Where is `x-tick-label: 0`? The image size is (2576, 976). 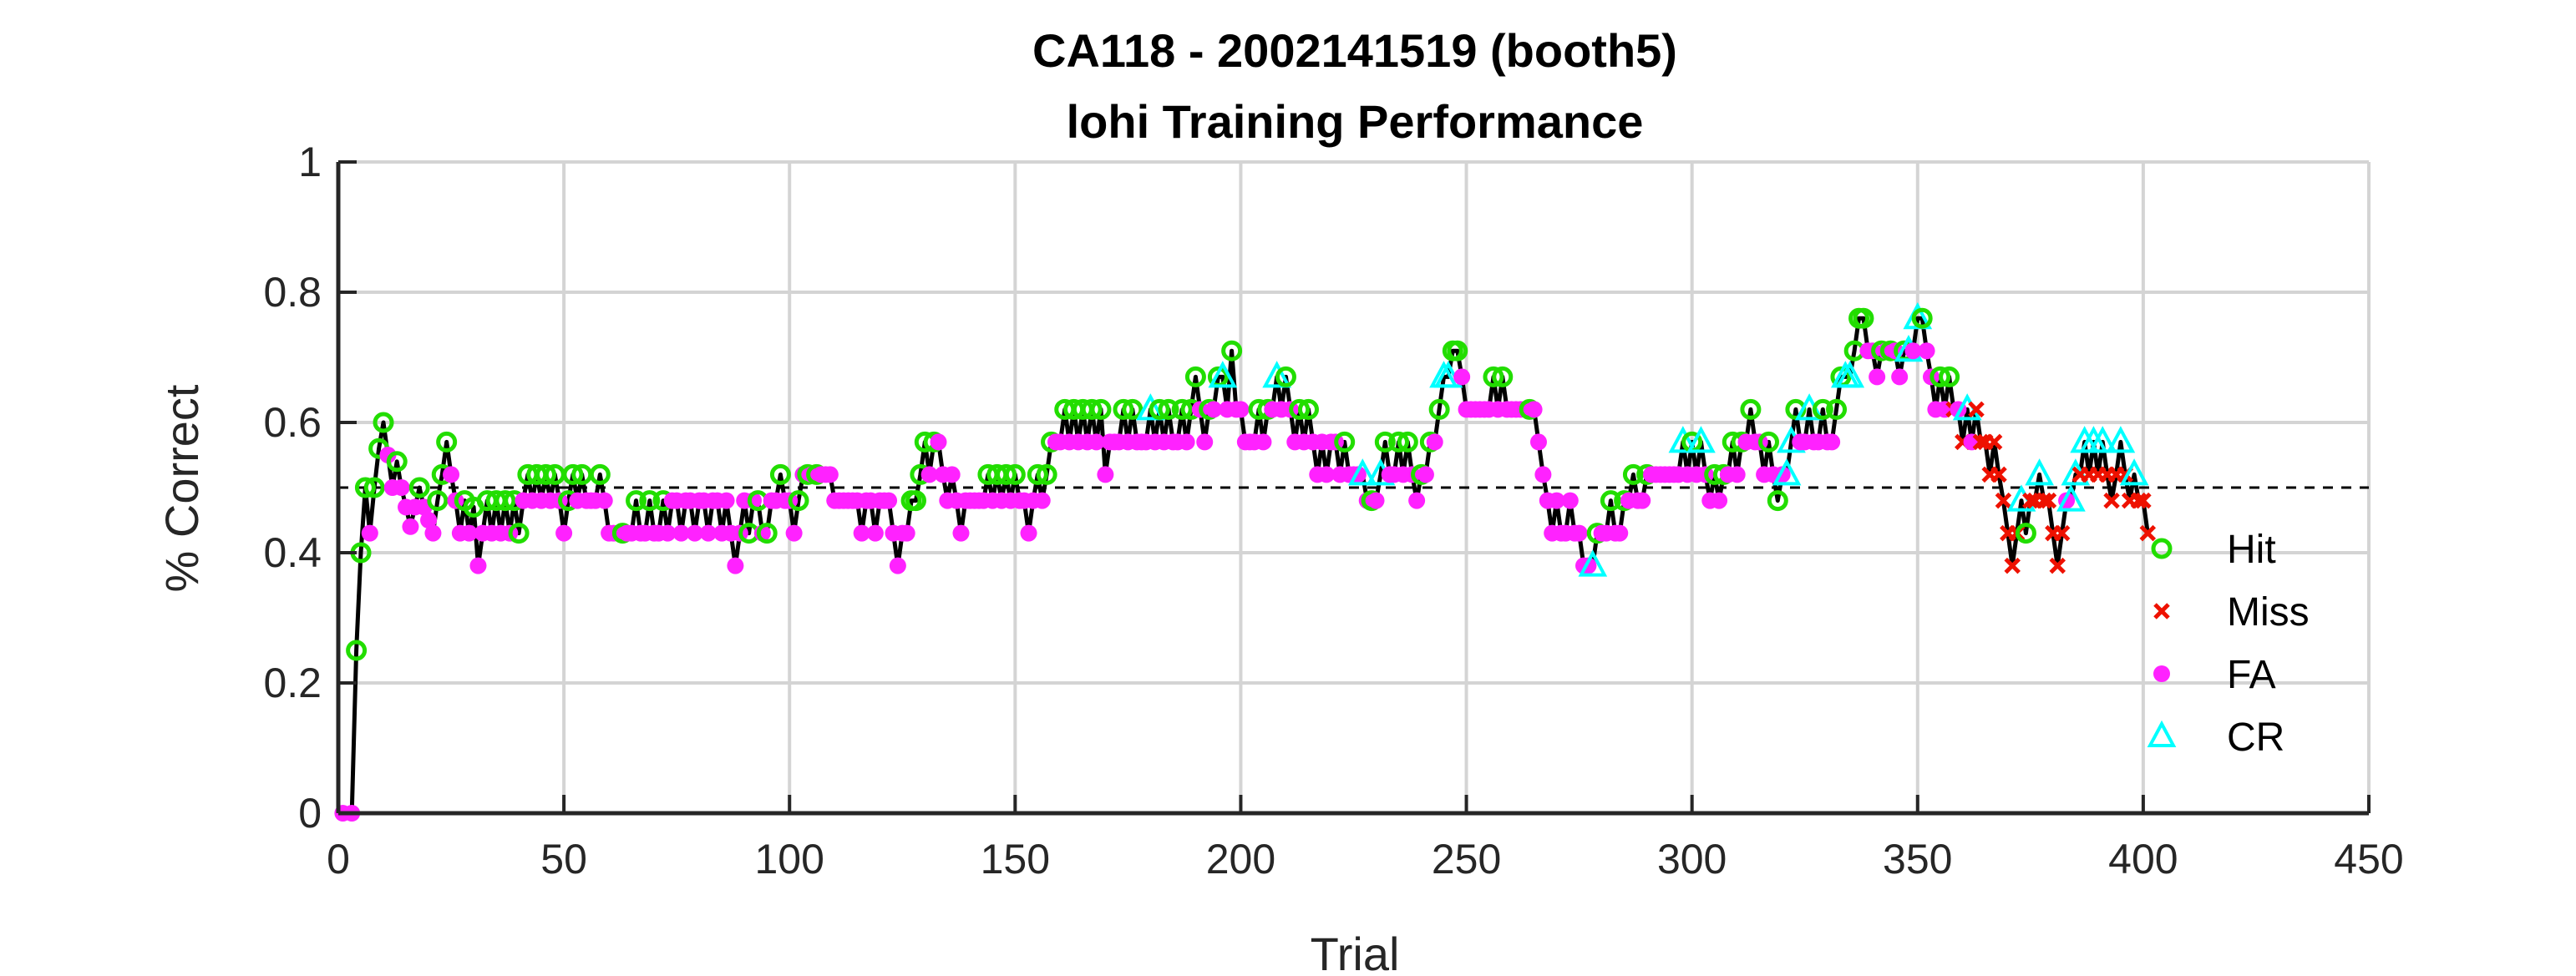
x-tick-label: 0 is located at coordinates (338, 859).